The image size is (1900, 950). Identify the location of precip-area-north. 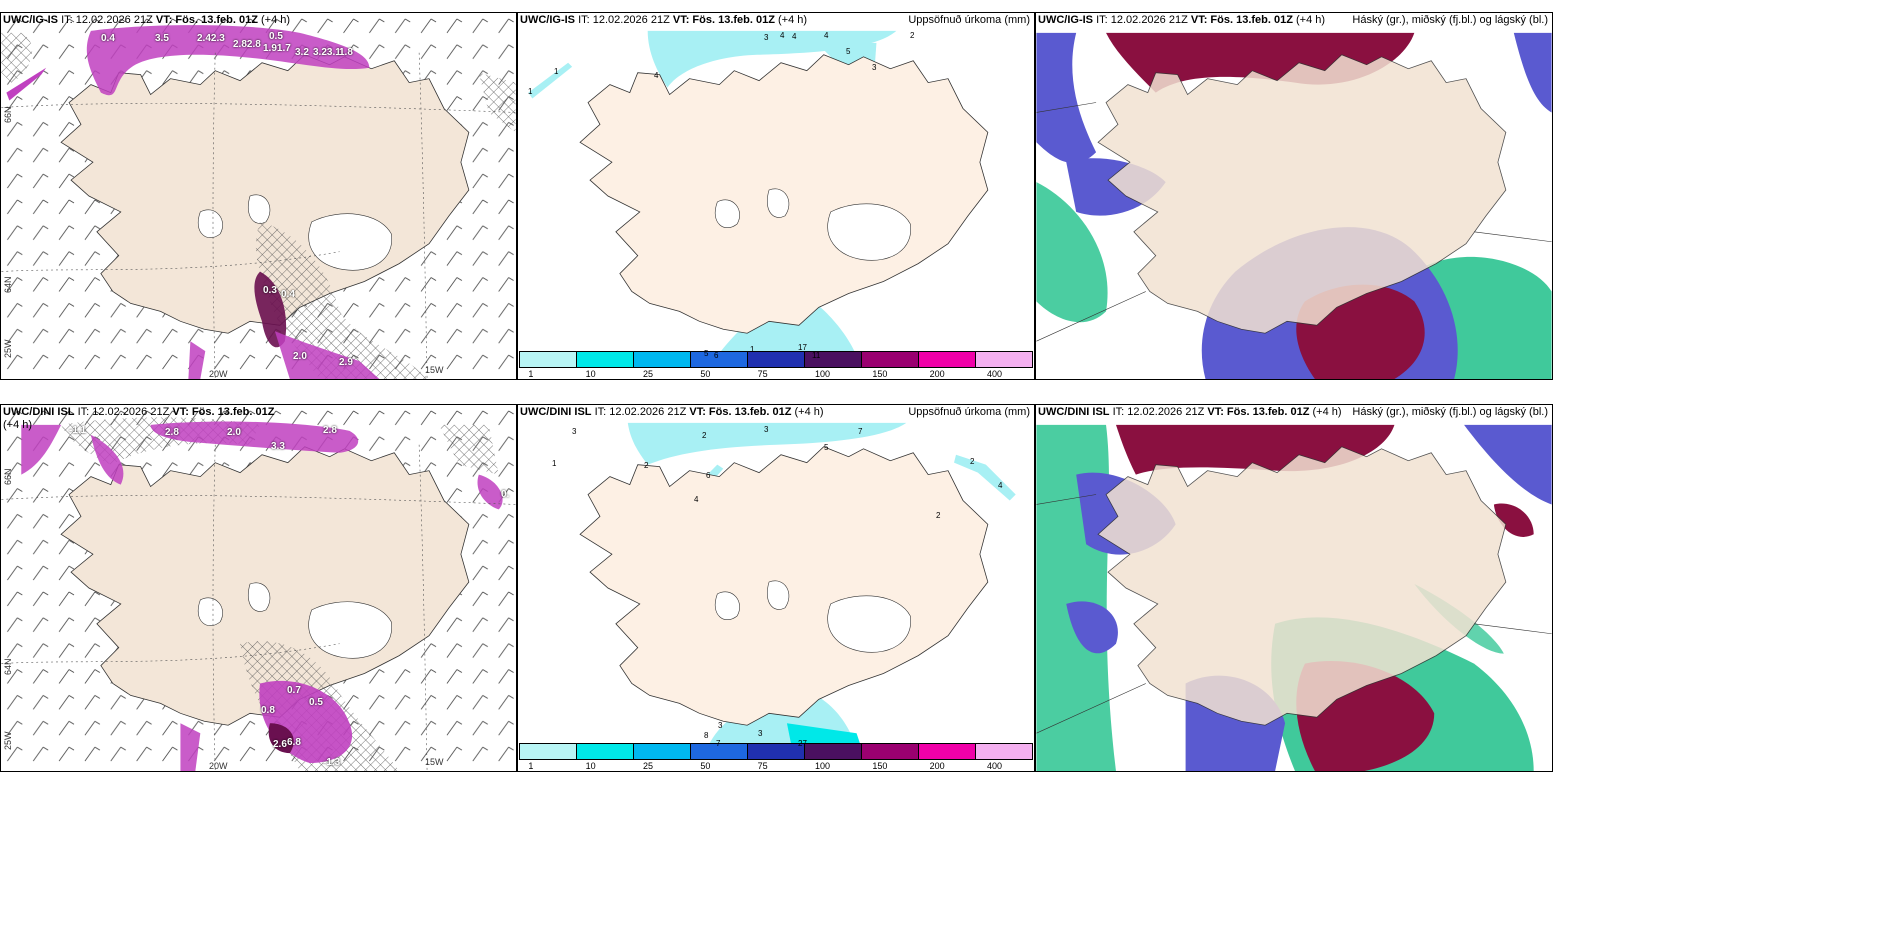
(767, 443).